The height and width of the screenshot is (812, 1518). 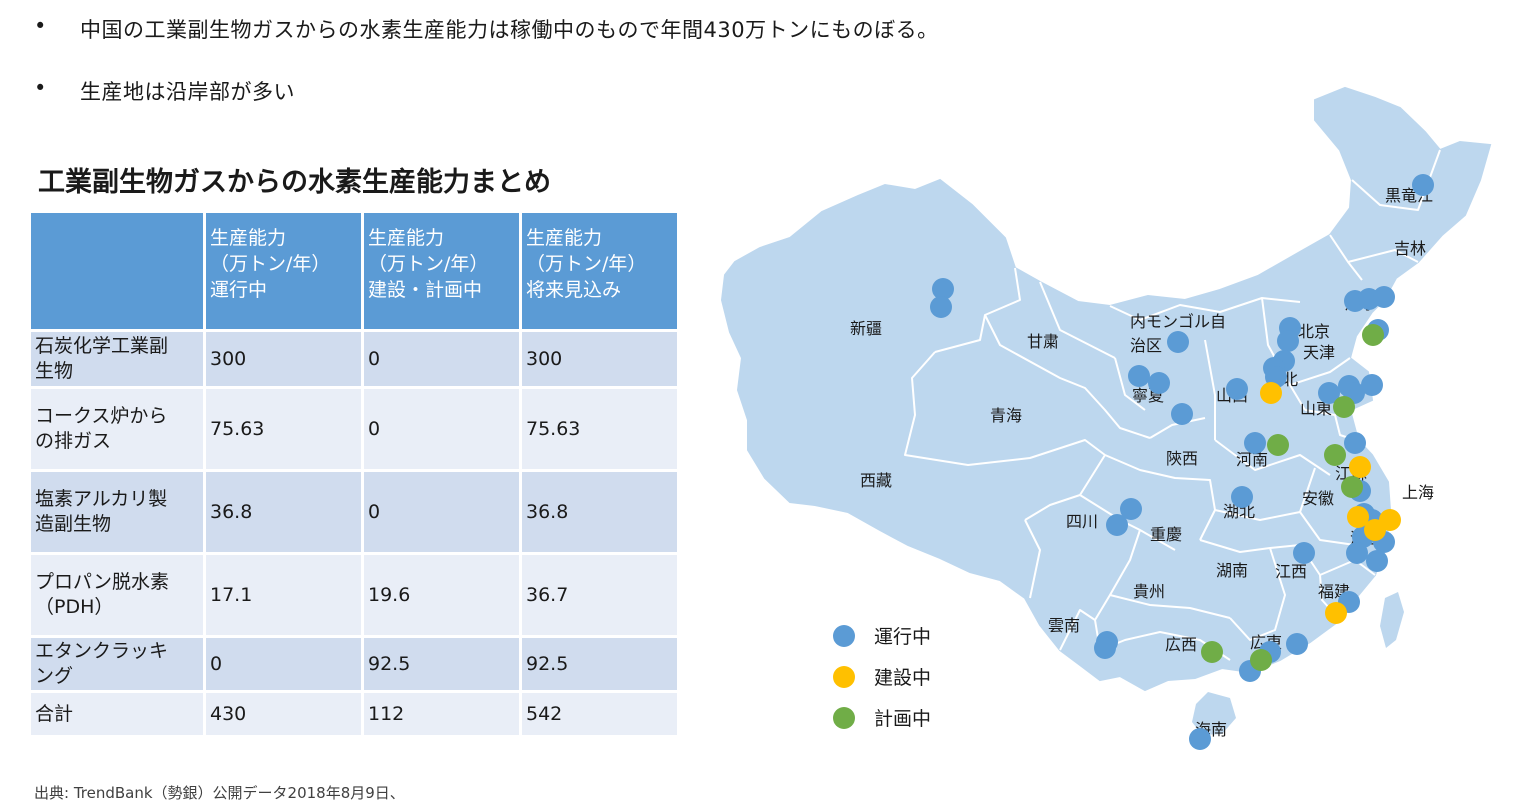 What do you see at coordinates (283, 271) in the screenshot?
I see `header-cell-operating: 生産能力 （万トン/年） 運行中` at bounding box center [283, 271].